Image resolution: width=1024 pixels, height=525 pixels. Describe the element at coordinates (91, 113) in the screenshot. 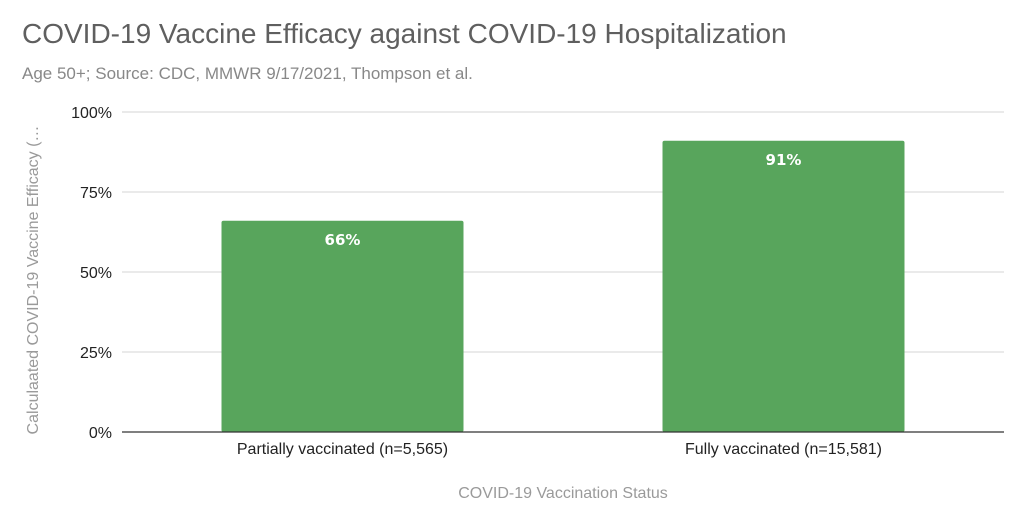

I see `y-tick-label: 100%` at that location.